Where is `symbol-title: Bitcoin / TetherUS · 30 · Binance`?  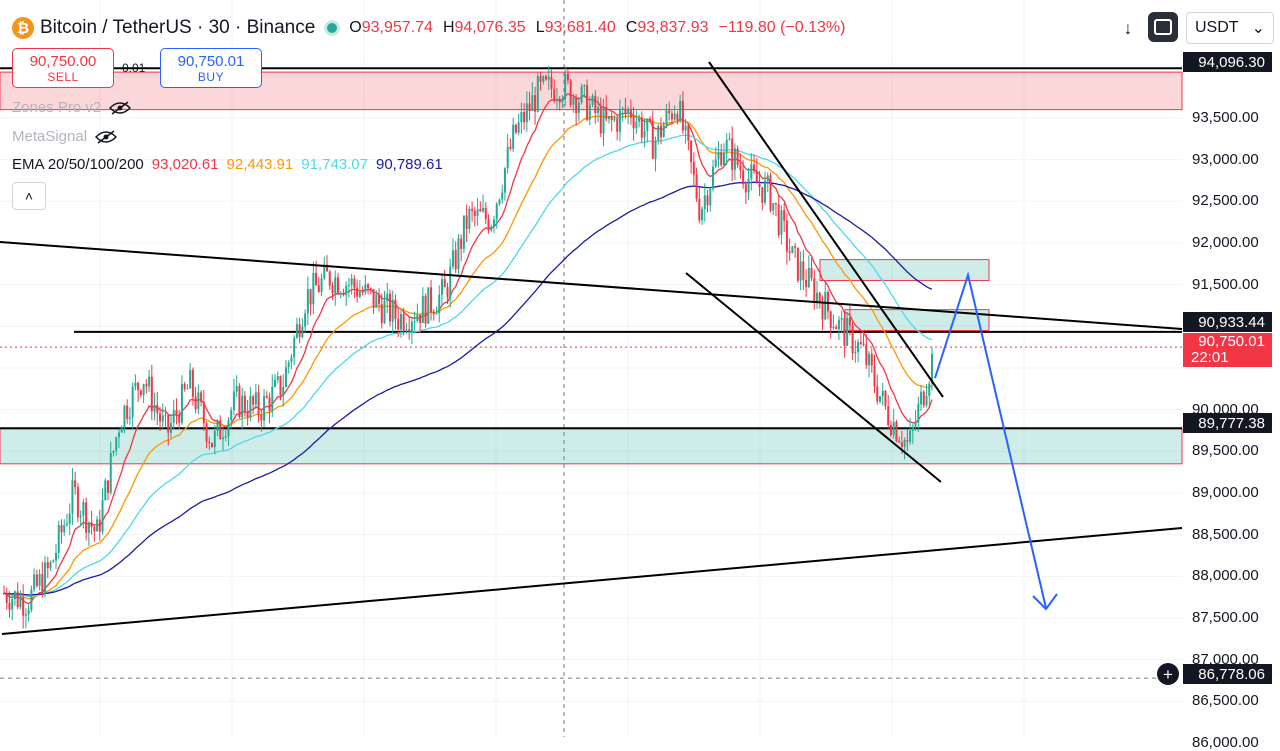 symbol-title: Bitcoin / TetherUS · 30 · Binance is located at coordinates (178, 27).